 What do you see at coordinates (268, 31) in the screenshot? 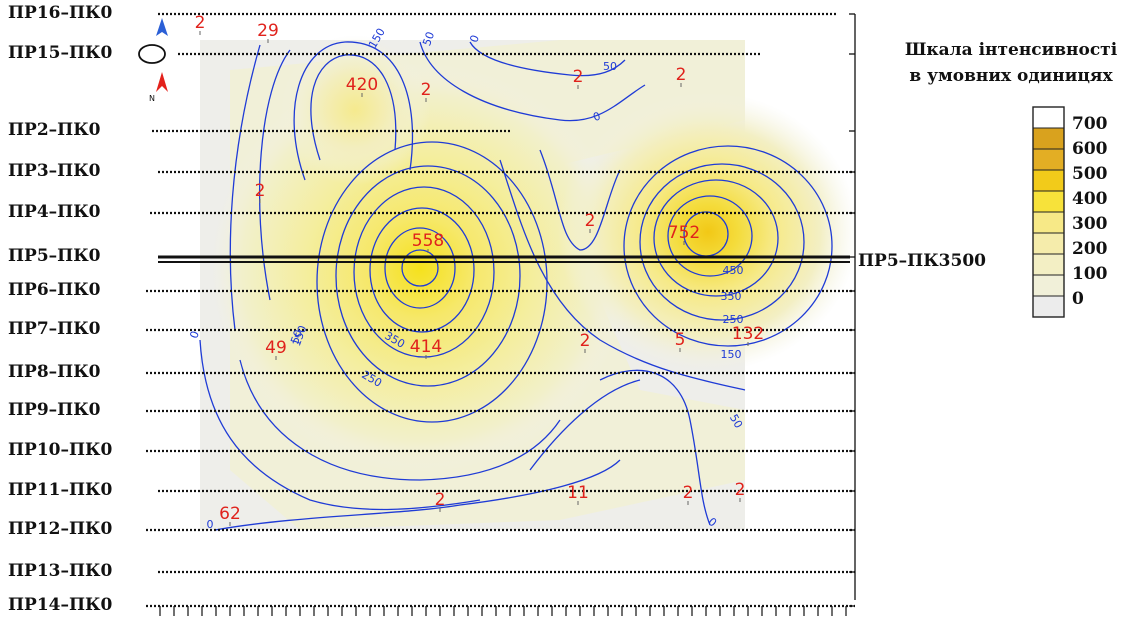
I see `point-value: 29` at bounding box center [268, 31].